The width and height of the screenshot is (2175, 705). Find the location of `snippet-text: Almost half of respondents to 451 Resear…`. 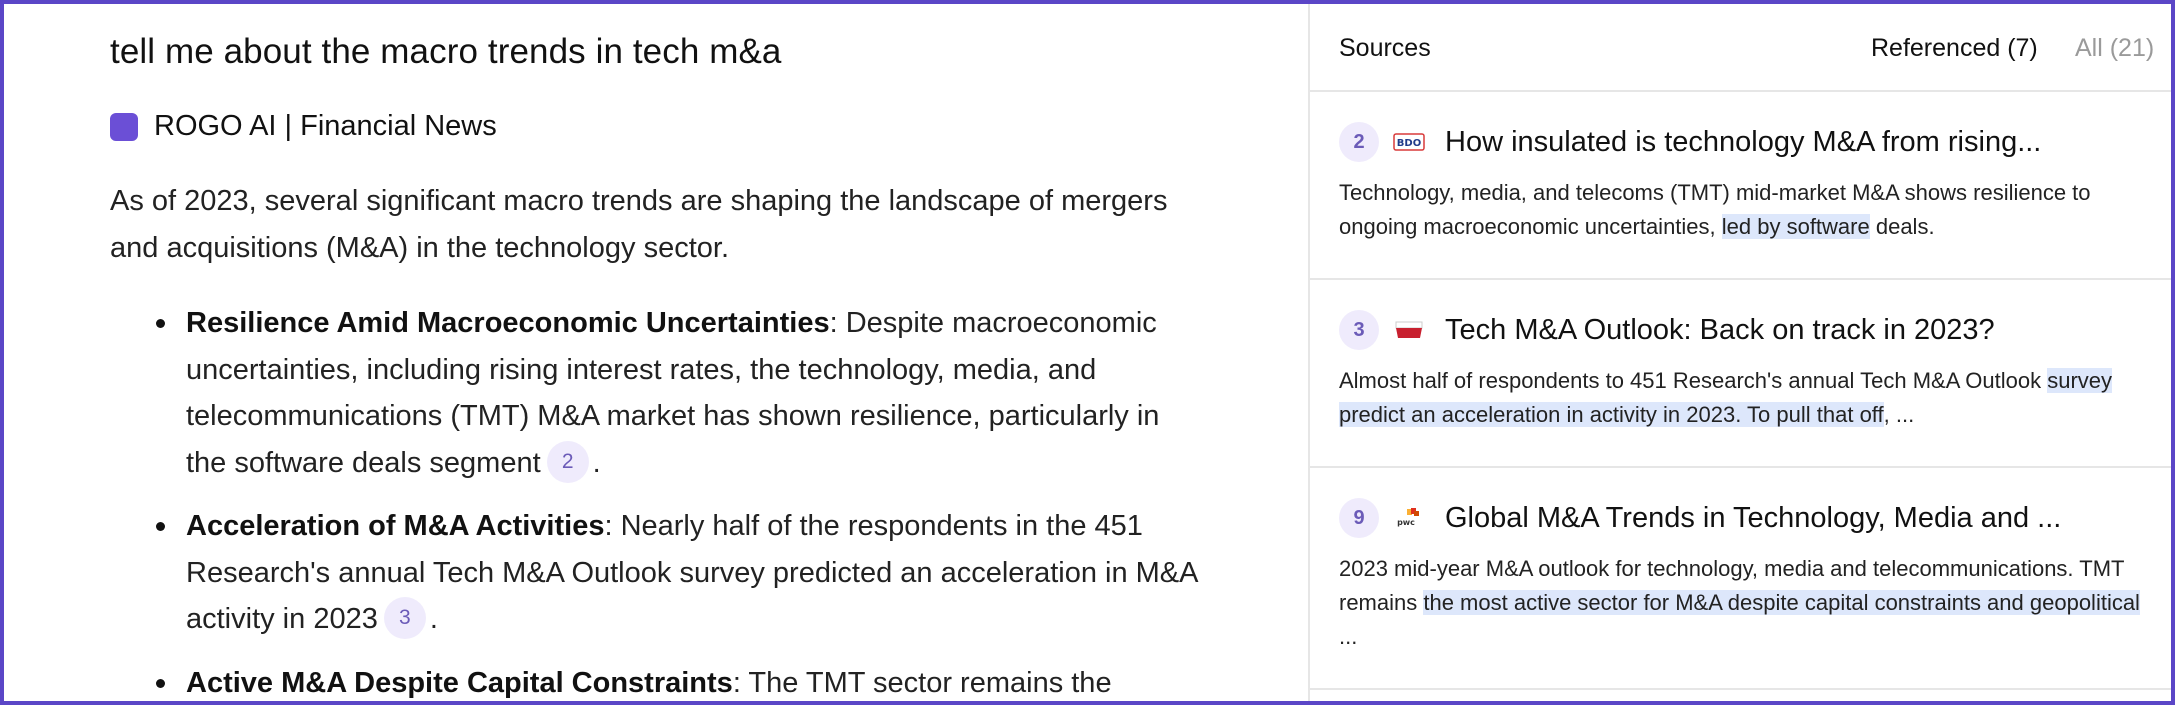

snippet-text: Almost half of respondents to 451 Resear… is located at coordinates (1693, 380).